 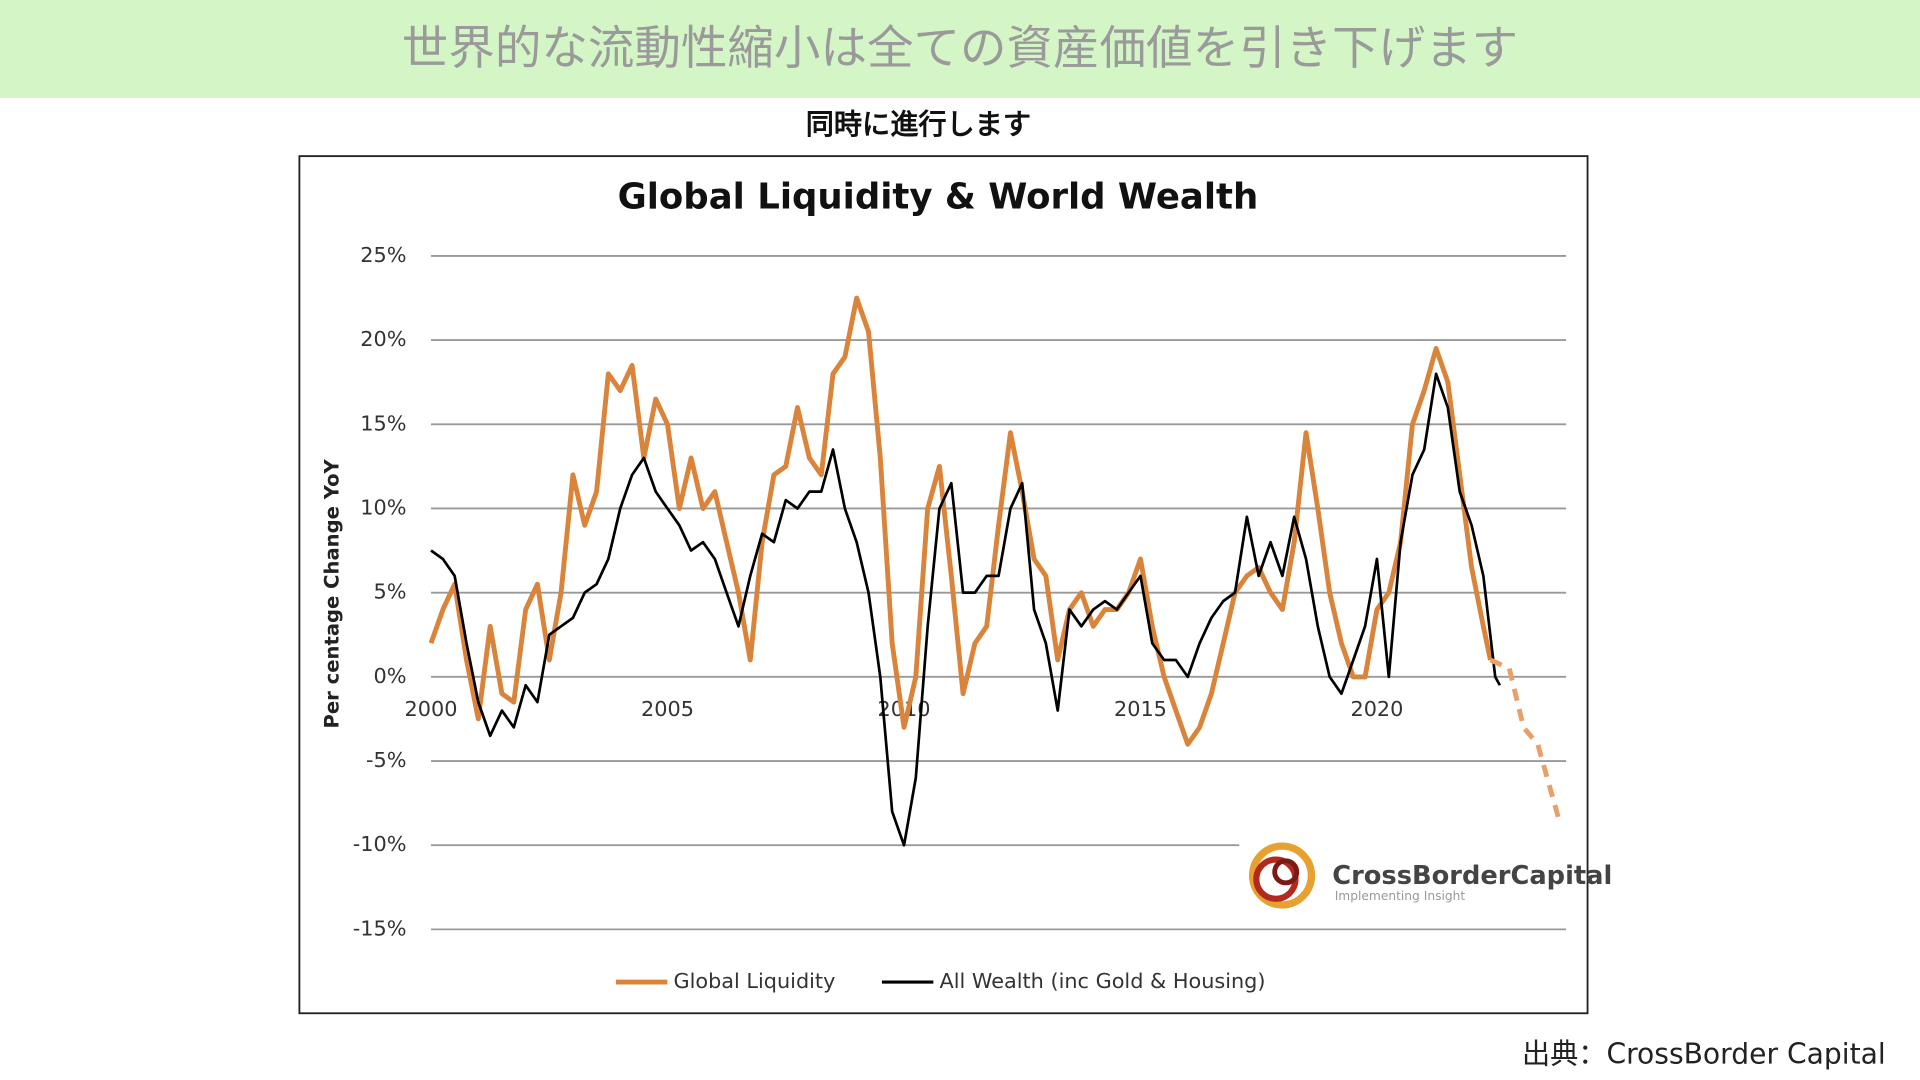 What do you see at coordinates (383, 255) in the screenshot?
I see `y-tick-label: 25%` at bounding box center [383, 255].